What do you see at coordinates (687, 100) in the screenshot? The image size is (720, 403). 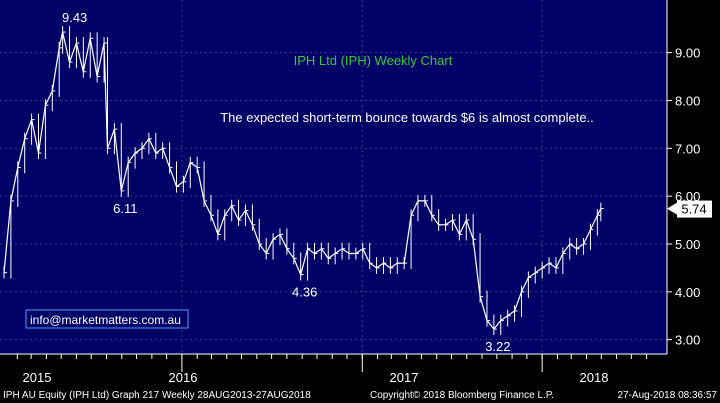 I see `y-tick-label: 8.00` at bounding box center [687, 100].